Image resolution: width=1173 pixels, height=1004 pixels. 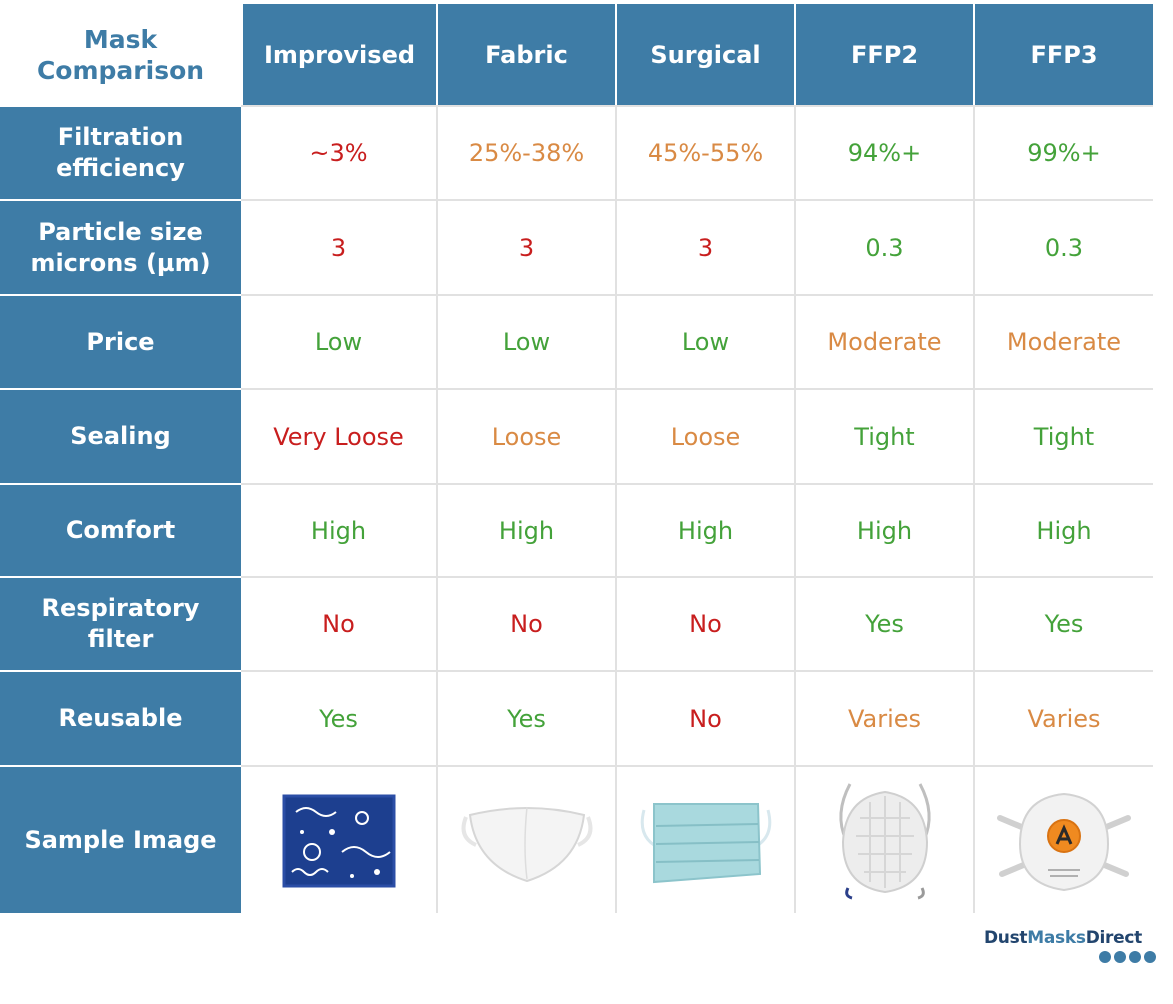 I want to click on logo-wordmark: DustMasksDirect, so click(x=1063, y=938).